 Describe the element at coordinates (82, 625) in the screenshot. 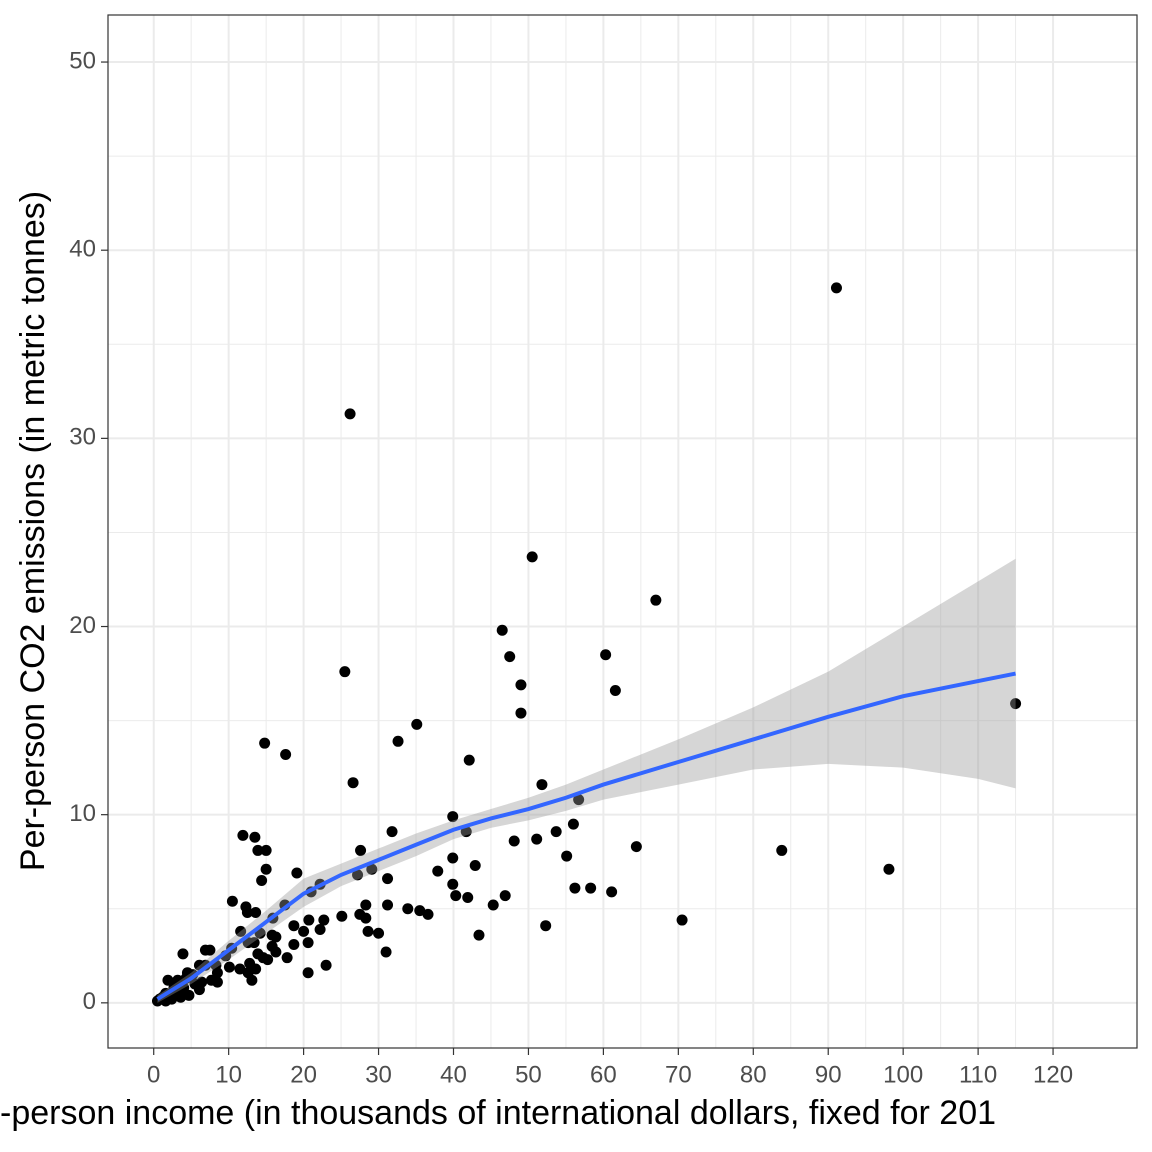

I see `y-tick-label: 20` at that location.